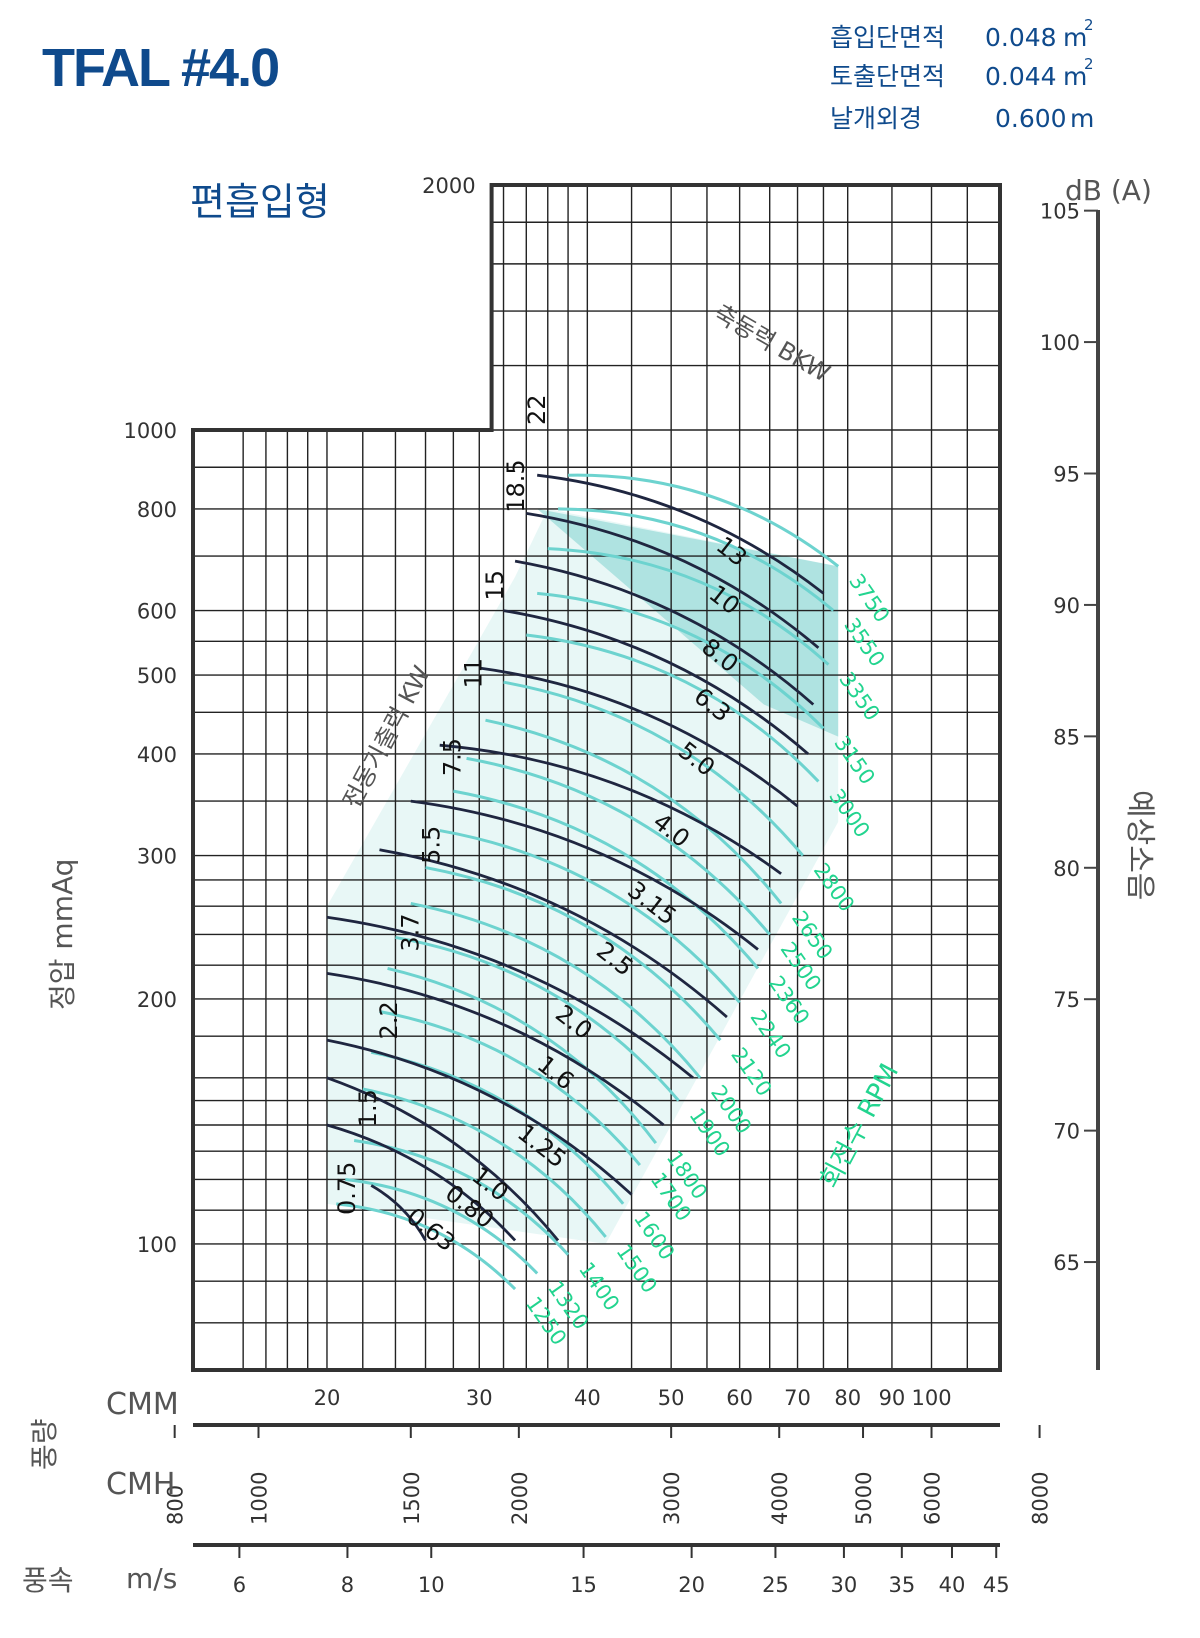  I want to click on cmh-tick-5000: 5000, so click(864, 1498).